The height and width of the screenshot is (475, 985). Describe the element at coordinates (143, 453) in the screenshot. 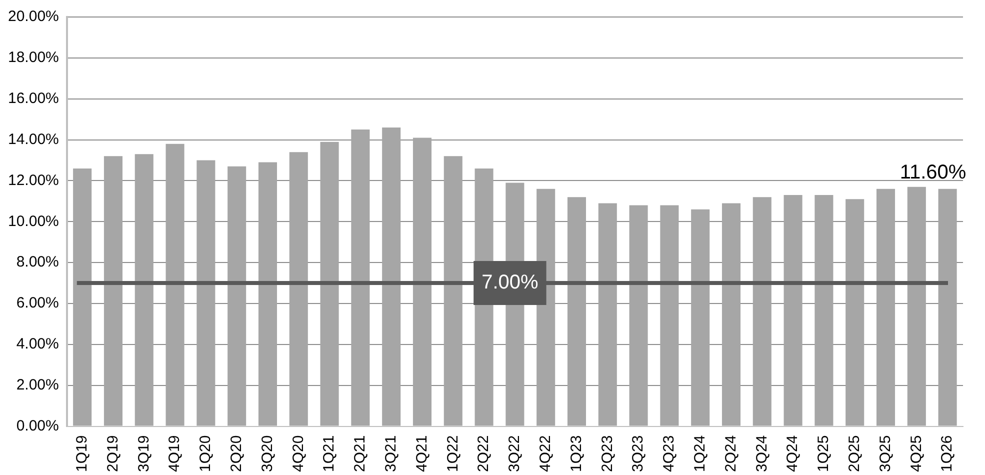

I see `x-tick-label: 3Q19` at that location.